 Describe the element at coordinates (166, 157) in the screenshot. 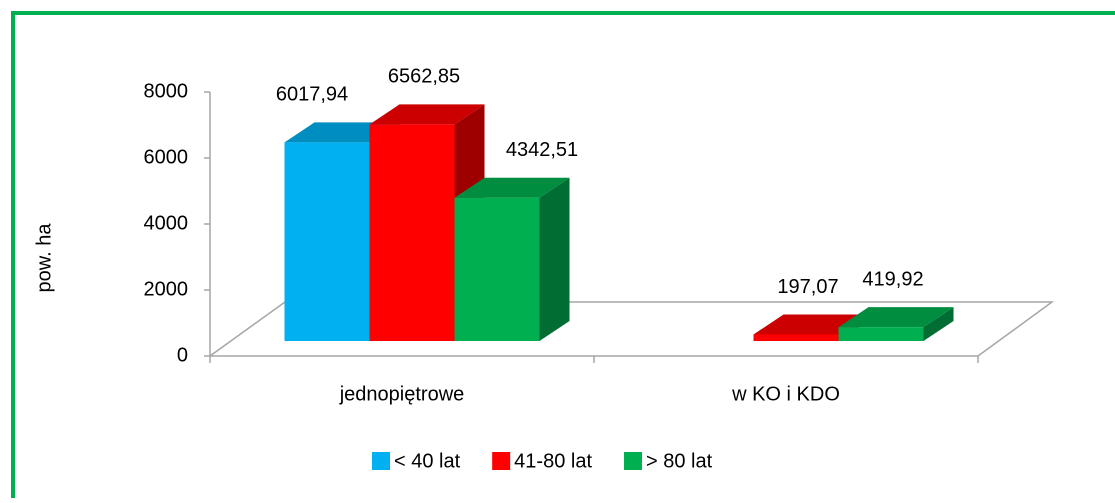

I see `y-tick-label: 6000` at that location.